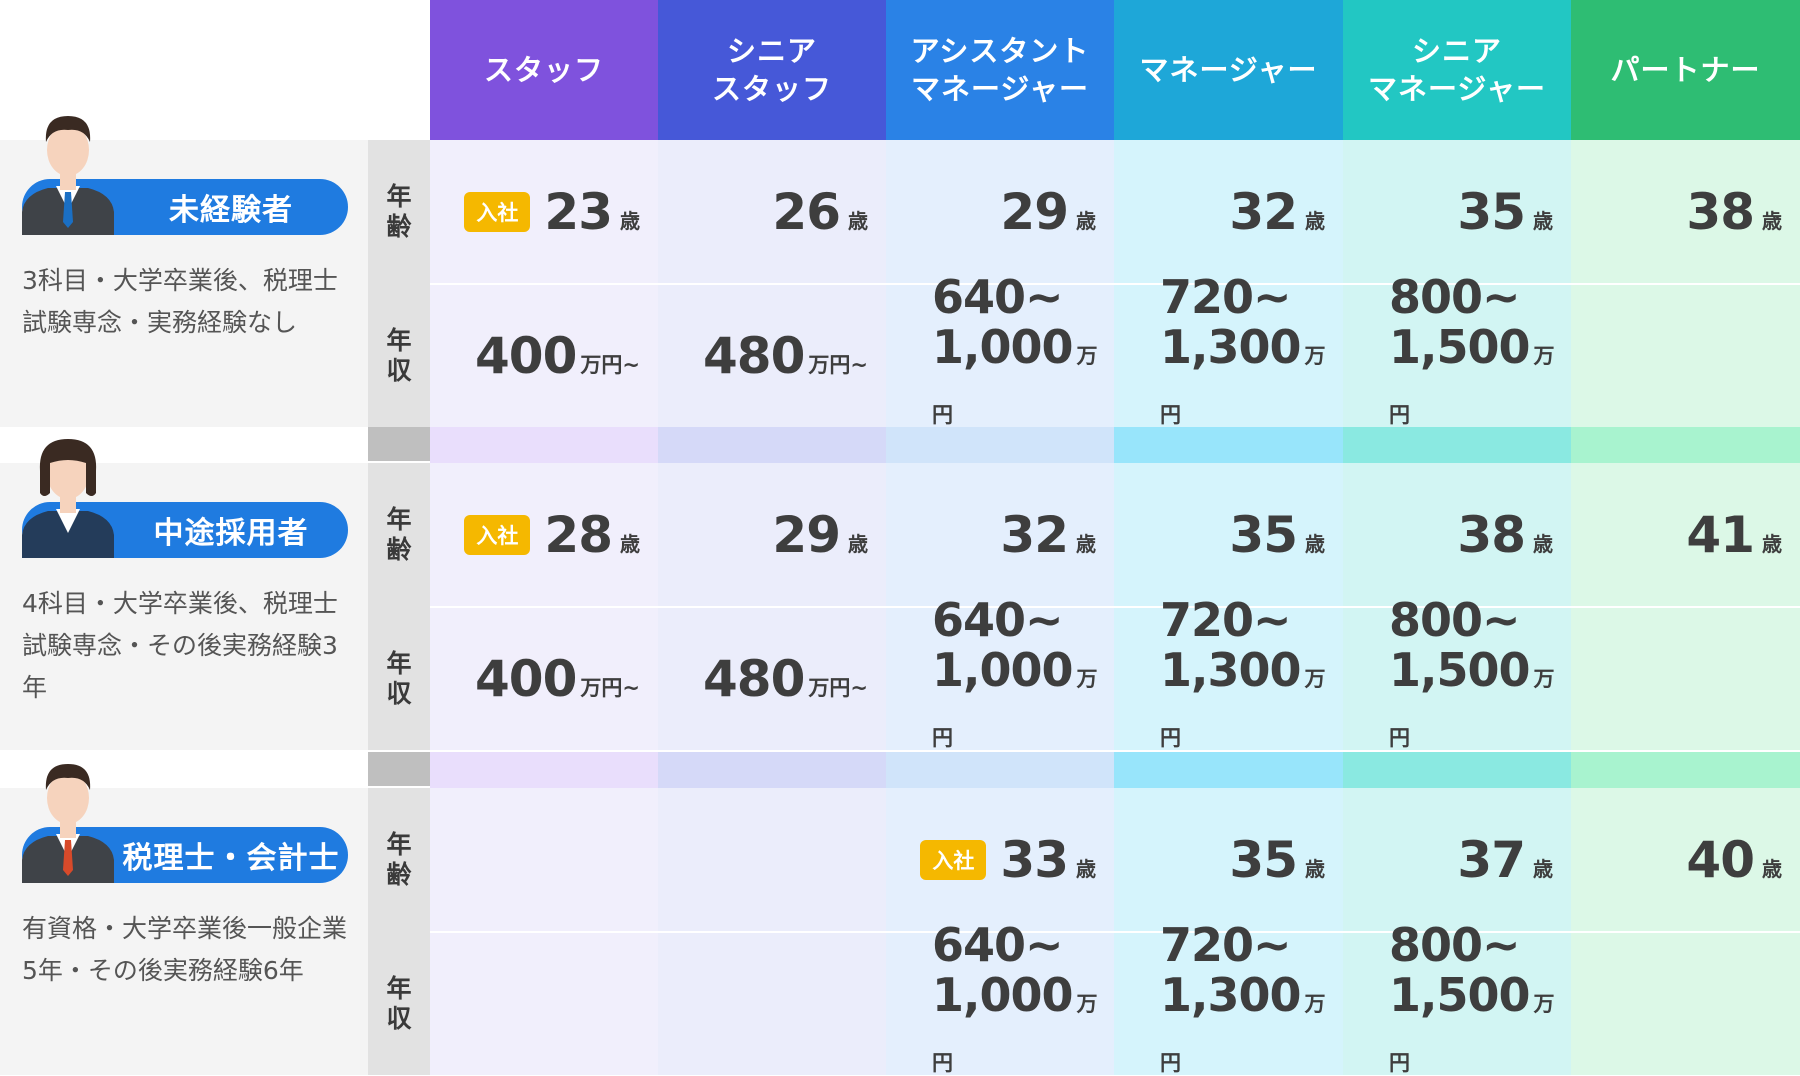 Image resolution: width=1800 pixels, height=1076 pixels. Describe the element at coordinates (1251, 1023) in the screenshot. I see `salary-to-line: 1,300 万円` at that location.